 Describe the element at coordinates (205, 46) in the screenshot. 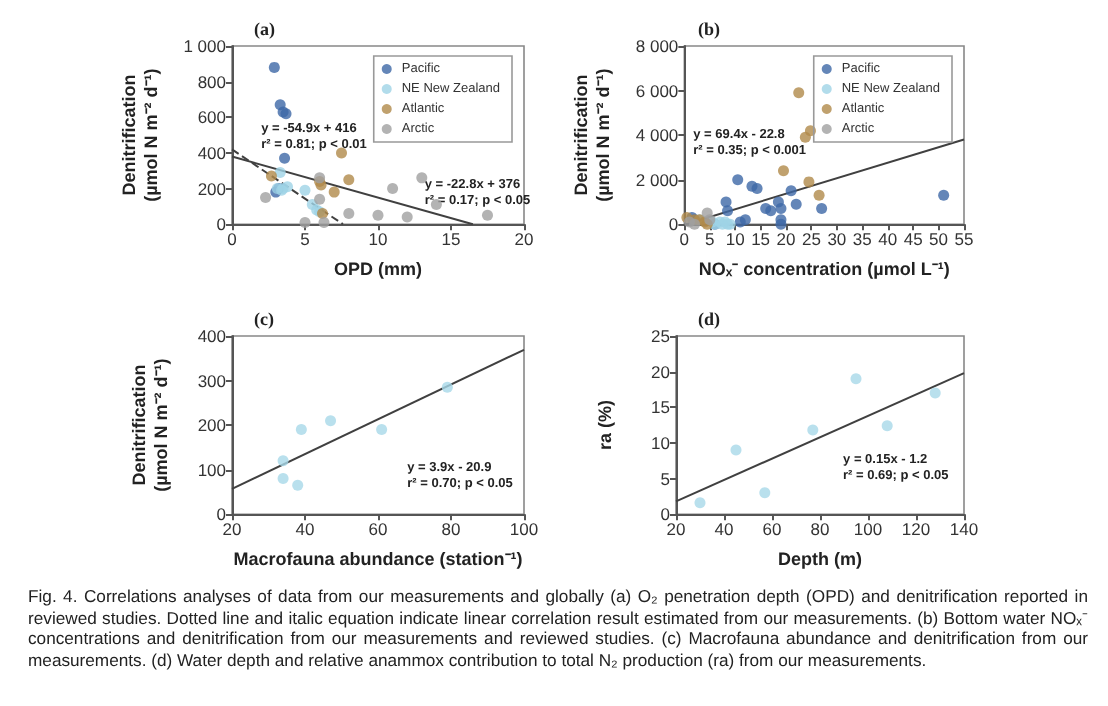

I see `y-tick-label: 1 000` at that location.